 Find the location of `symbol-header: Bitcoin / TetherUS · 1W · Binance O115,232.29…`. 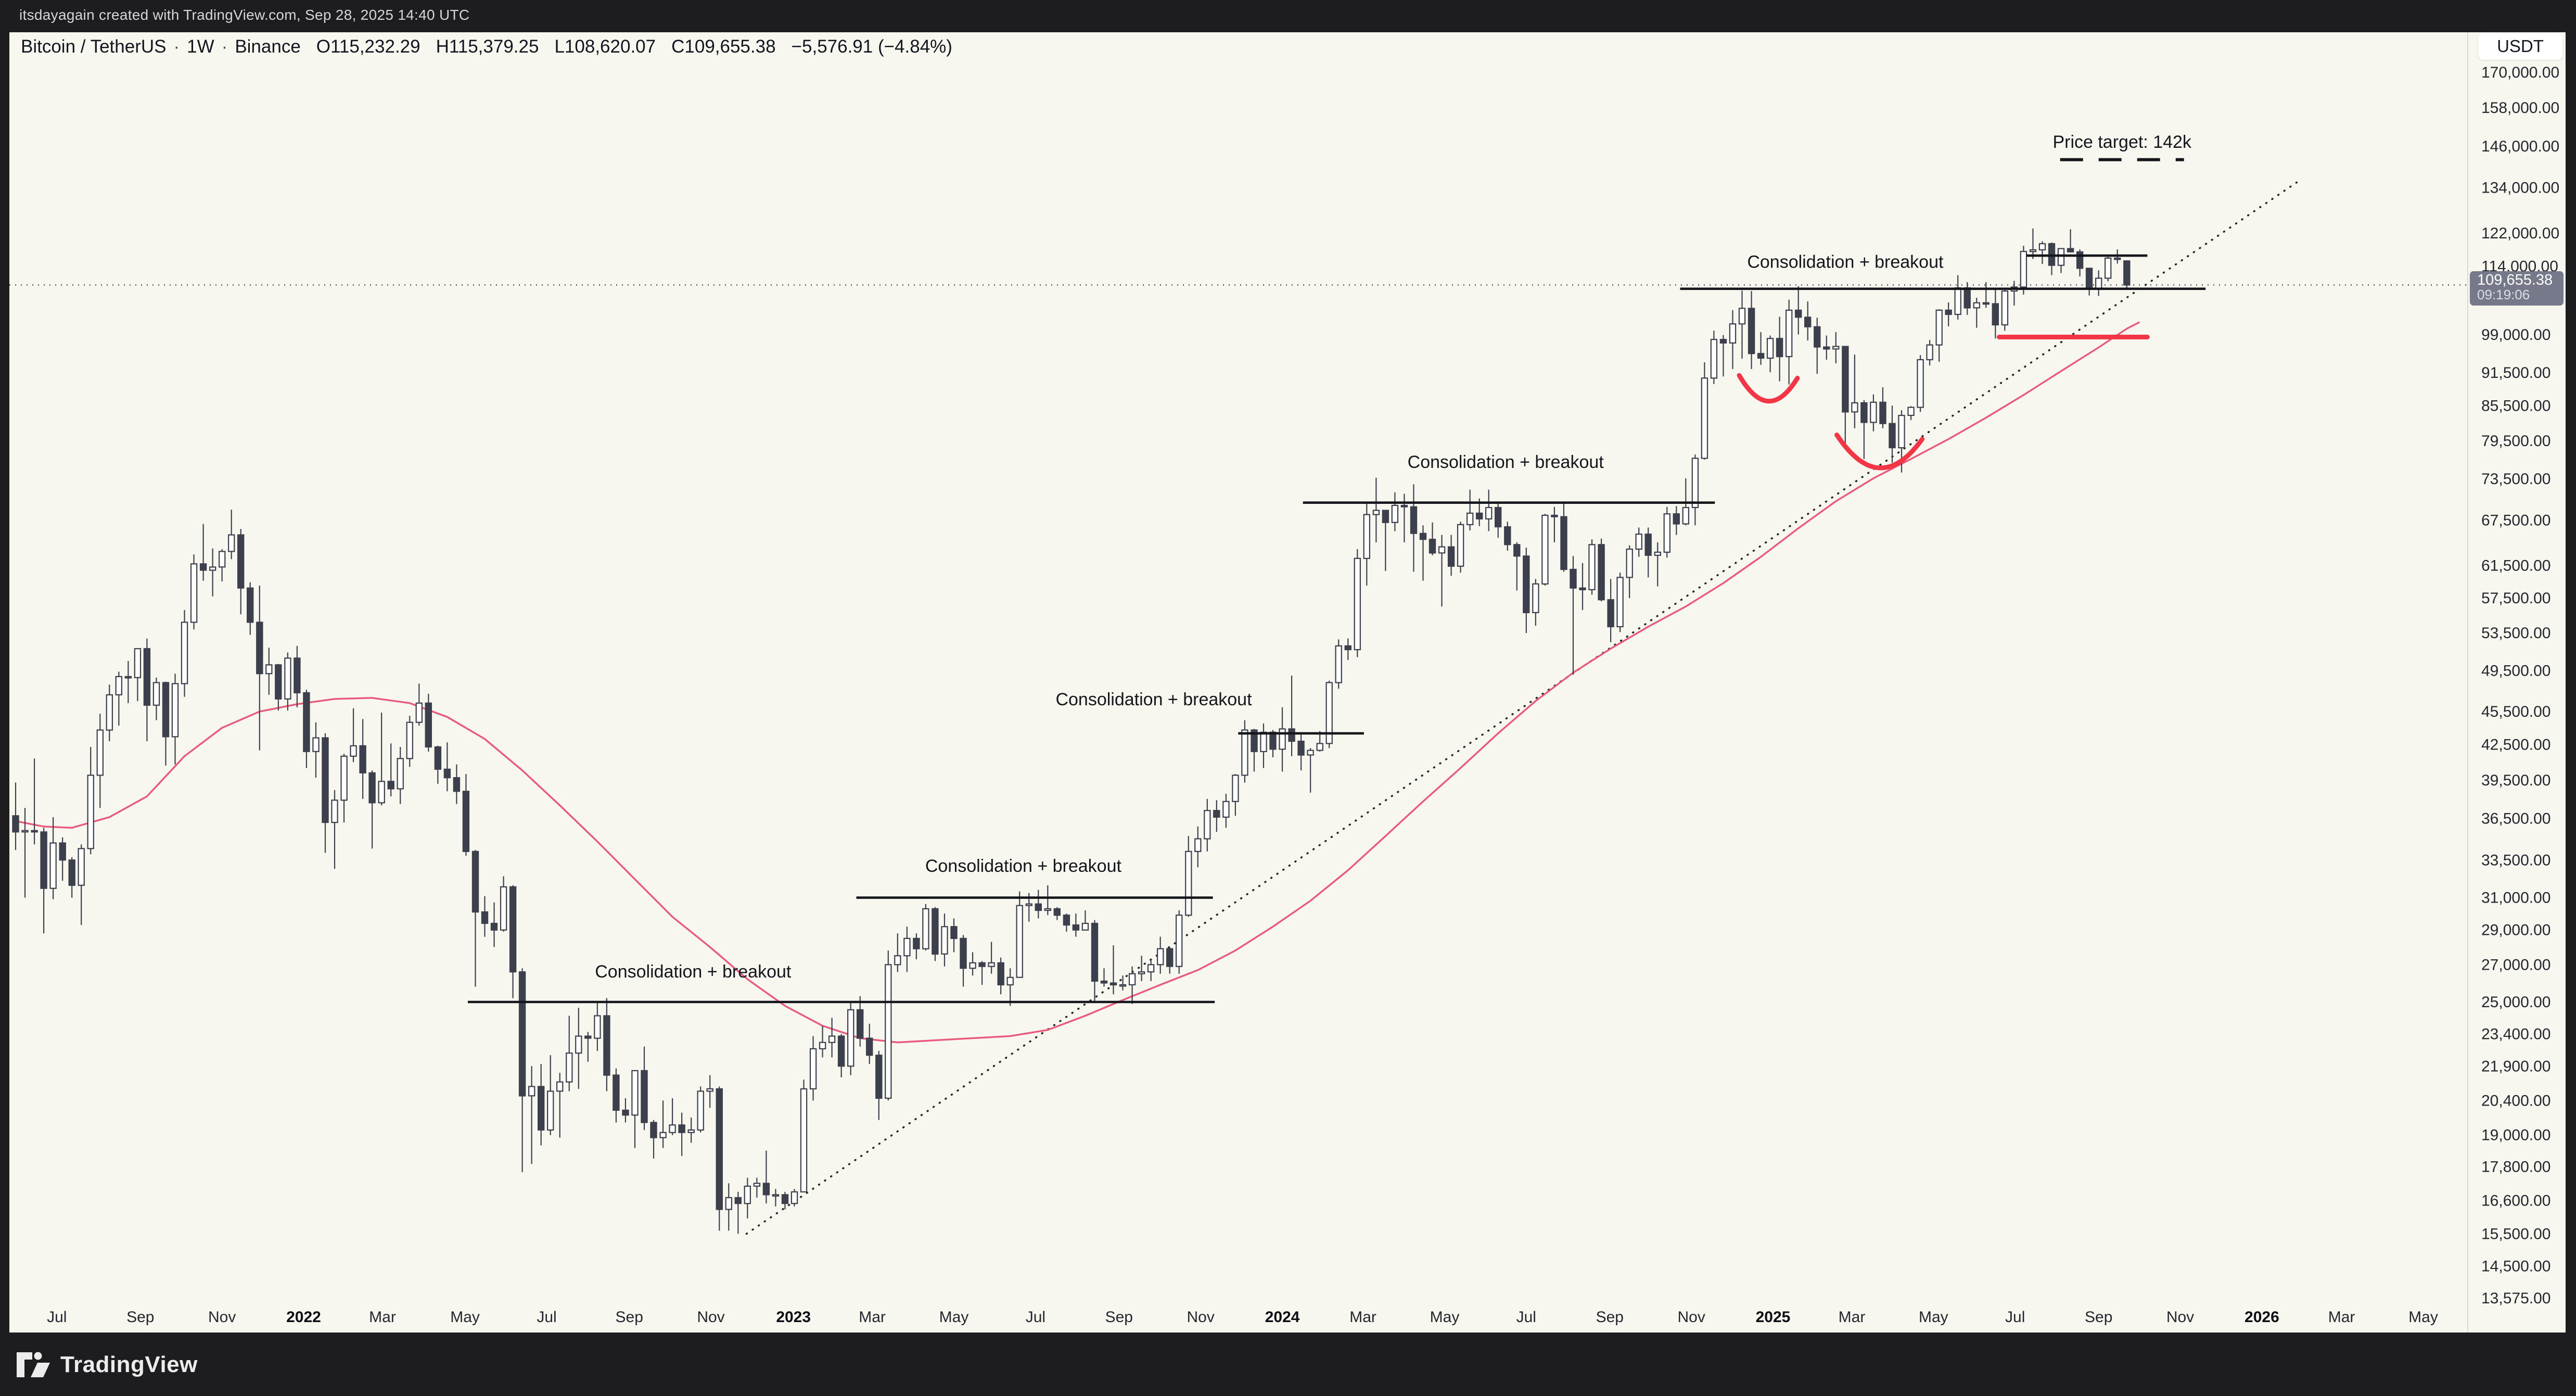

symbol-header: Bitcoin / TetherUS · 1W · Binance O115,232.29… is located at coordinates (486, 47).